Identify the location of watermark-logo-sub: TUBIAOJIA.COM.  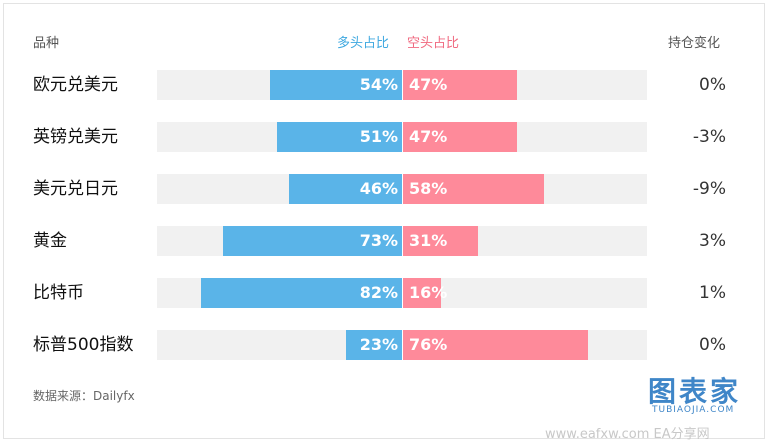
(693, 410).